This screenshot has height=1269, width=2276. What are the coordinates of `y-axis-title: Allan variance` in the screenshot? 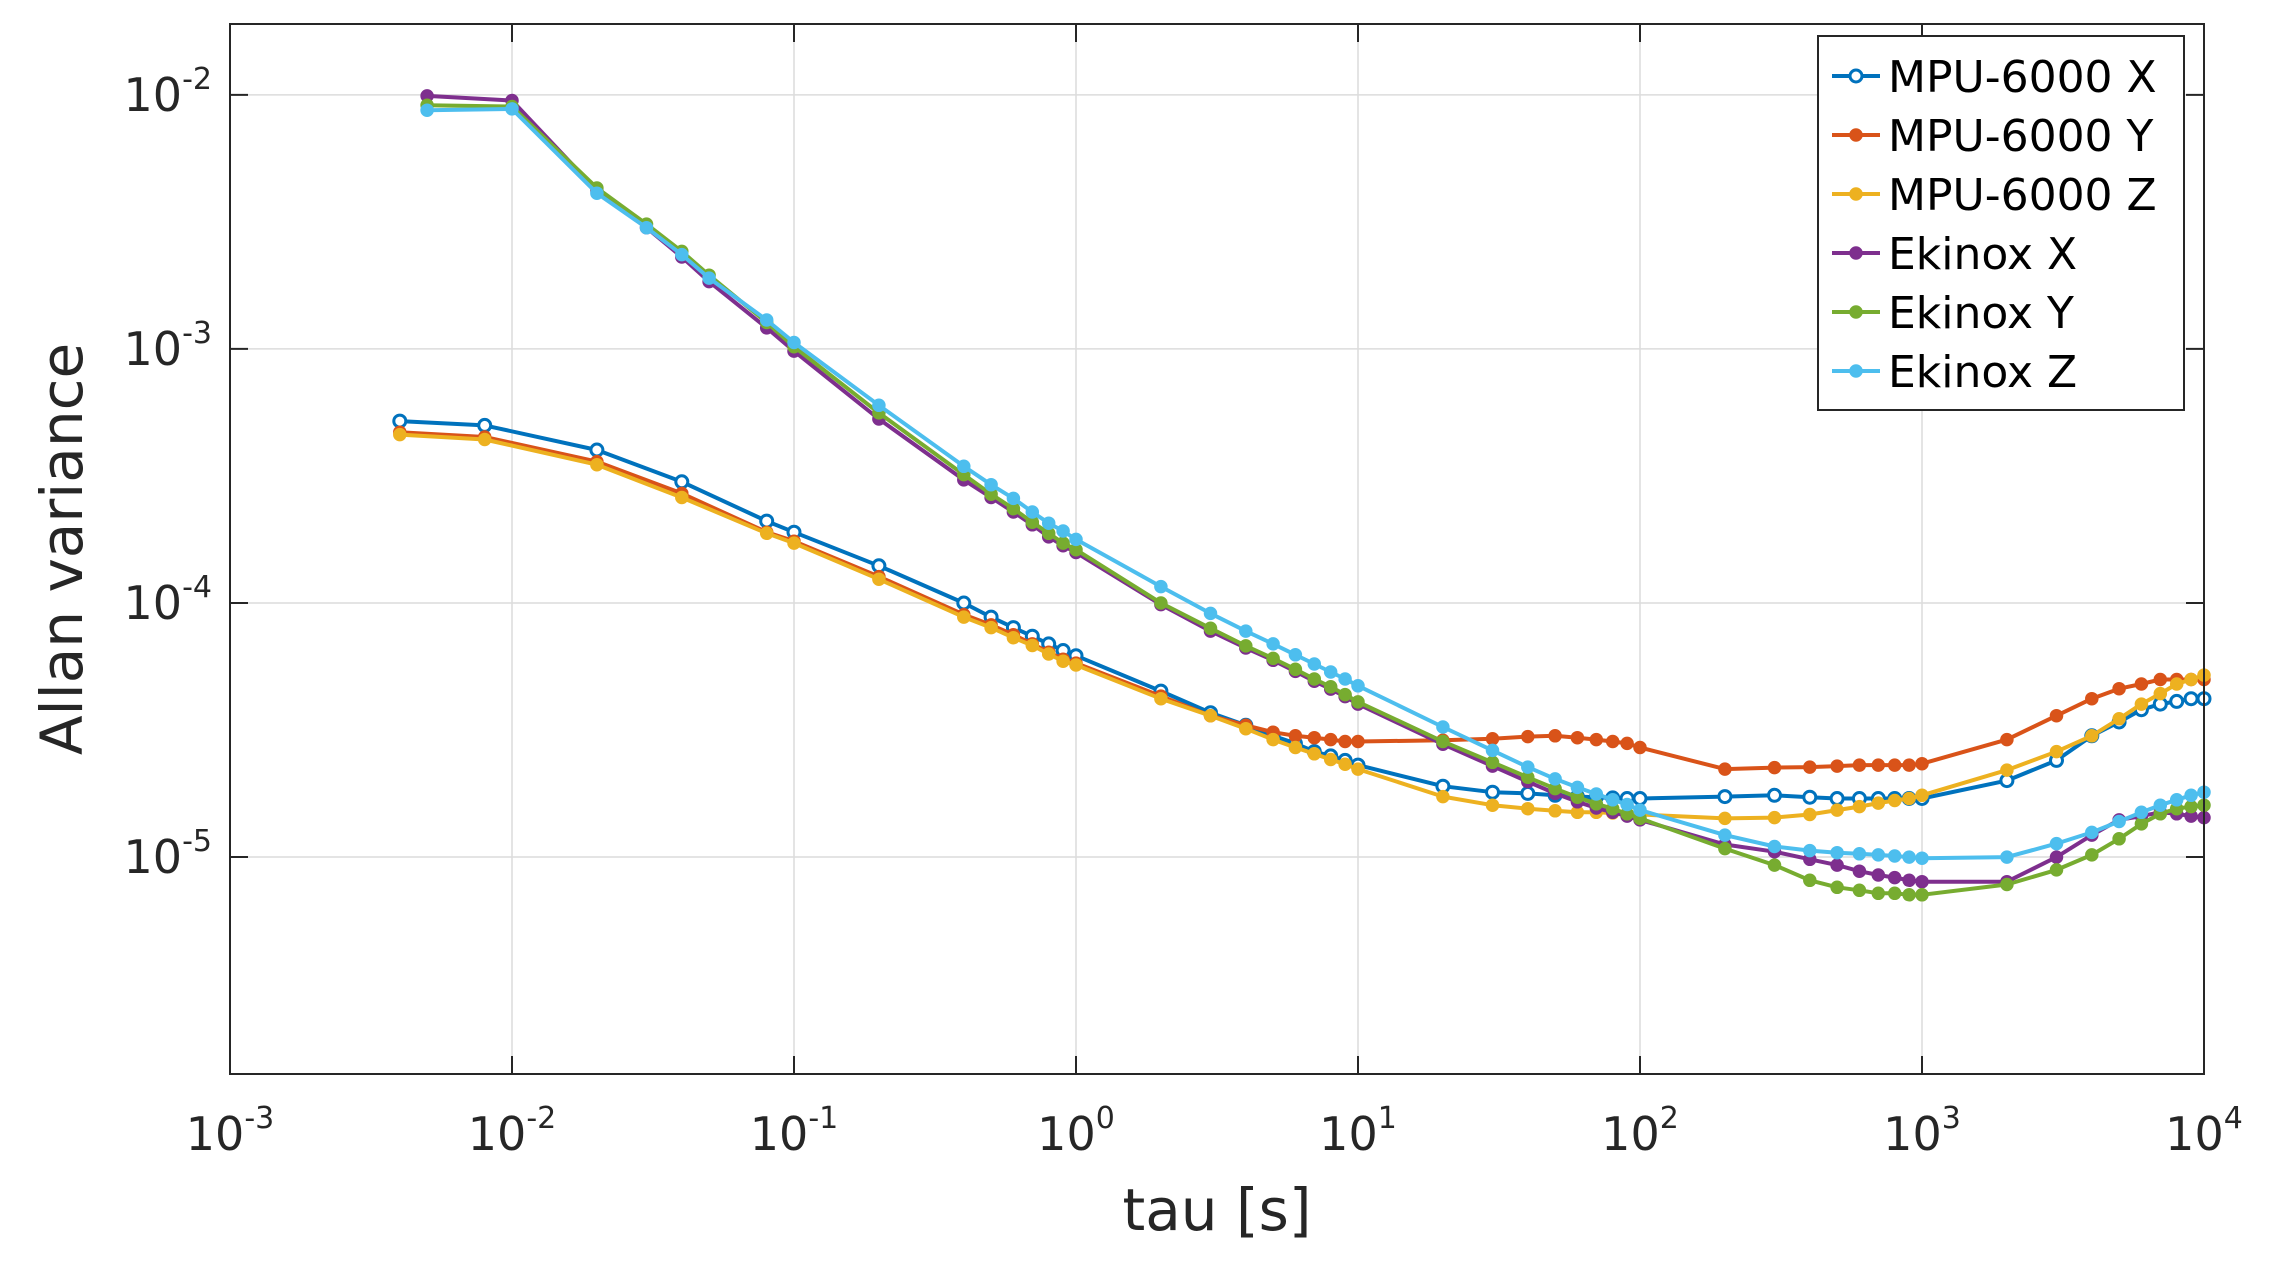 It's located at (62, 549).